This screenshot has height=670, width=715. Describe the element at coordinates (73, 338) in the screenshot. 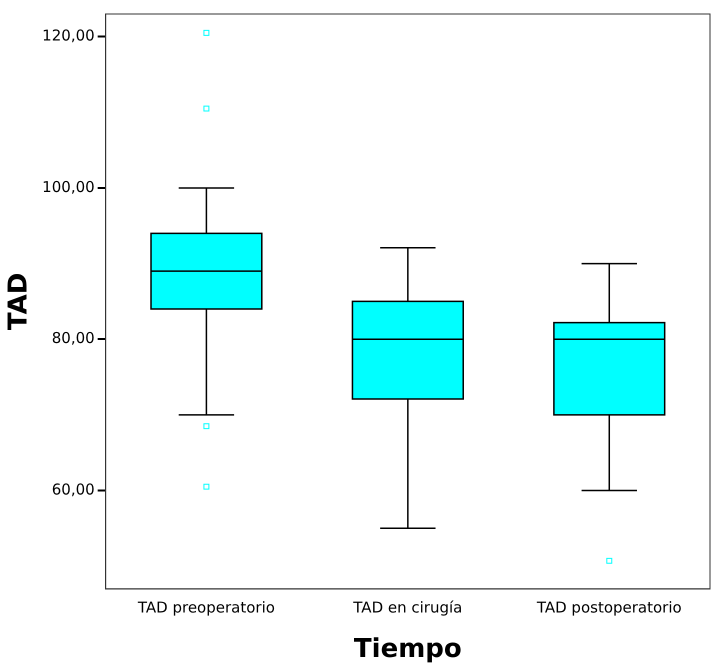

I see `y-tick-label: 80,00` at that location.